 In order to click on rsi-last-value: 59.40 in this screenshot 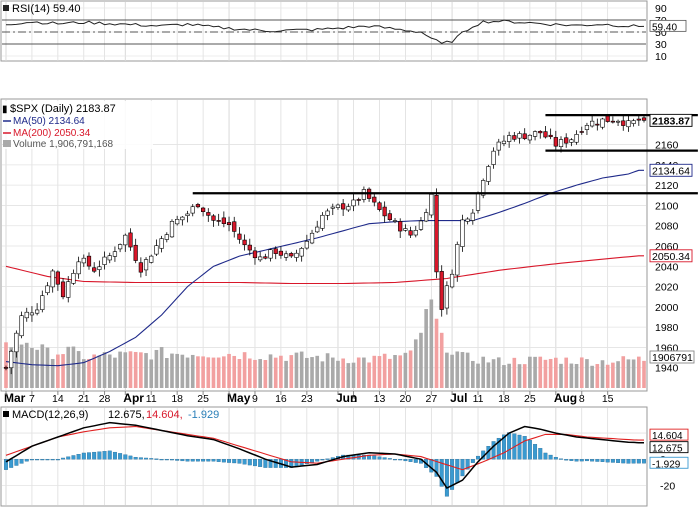, I will do `click(664, 27)`.